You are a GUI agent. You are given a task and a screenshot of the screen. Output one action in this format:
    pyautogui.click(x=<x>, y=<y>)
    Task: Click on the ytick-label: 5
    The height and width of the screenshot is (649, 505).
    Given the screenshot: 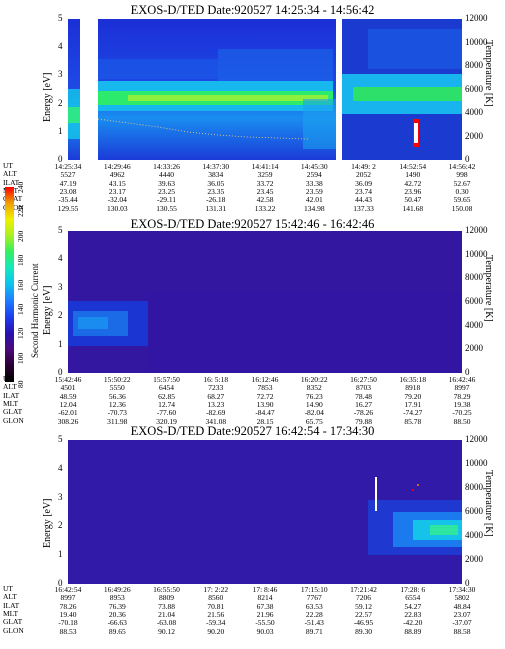 What is the action you would take?
    pyautogui.click(x=60, y=18)
    